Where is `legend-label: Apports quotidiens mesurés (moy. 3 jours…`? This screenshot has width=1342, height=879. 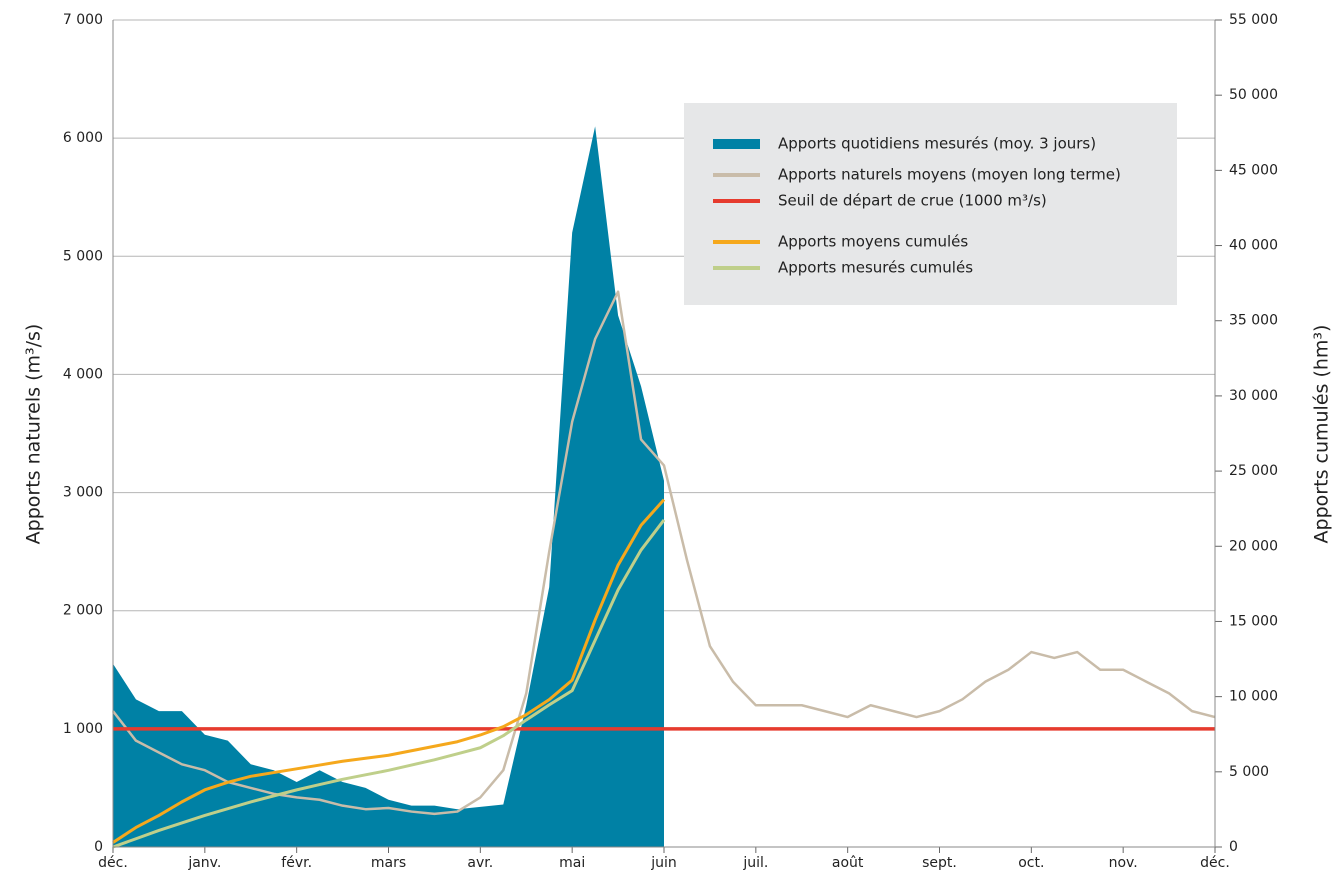
legend-label: Apports quotidiens mesurés (moy. 3 jours… is located at coordinates (937, 144).